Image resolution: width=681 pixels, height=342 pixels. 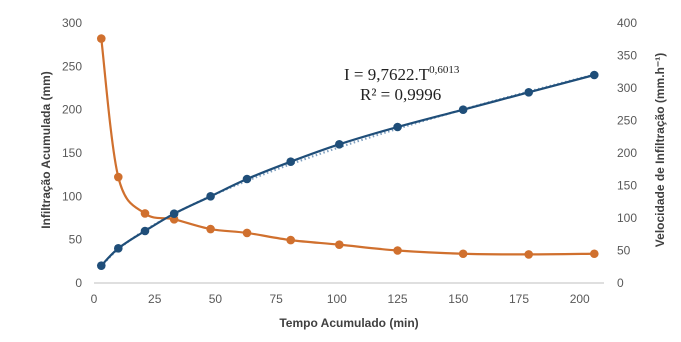 I want to click on x-tick-label: 150, so click(x=458, y=299).